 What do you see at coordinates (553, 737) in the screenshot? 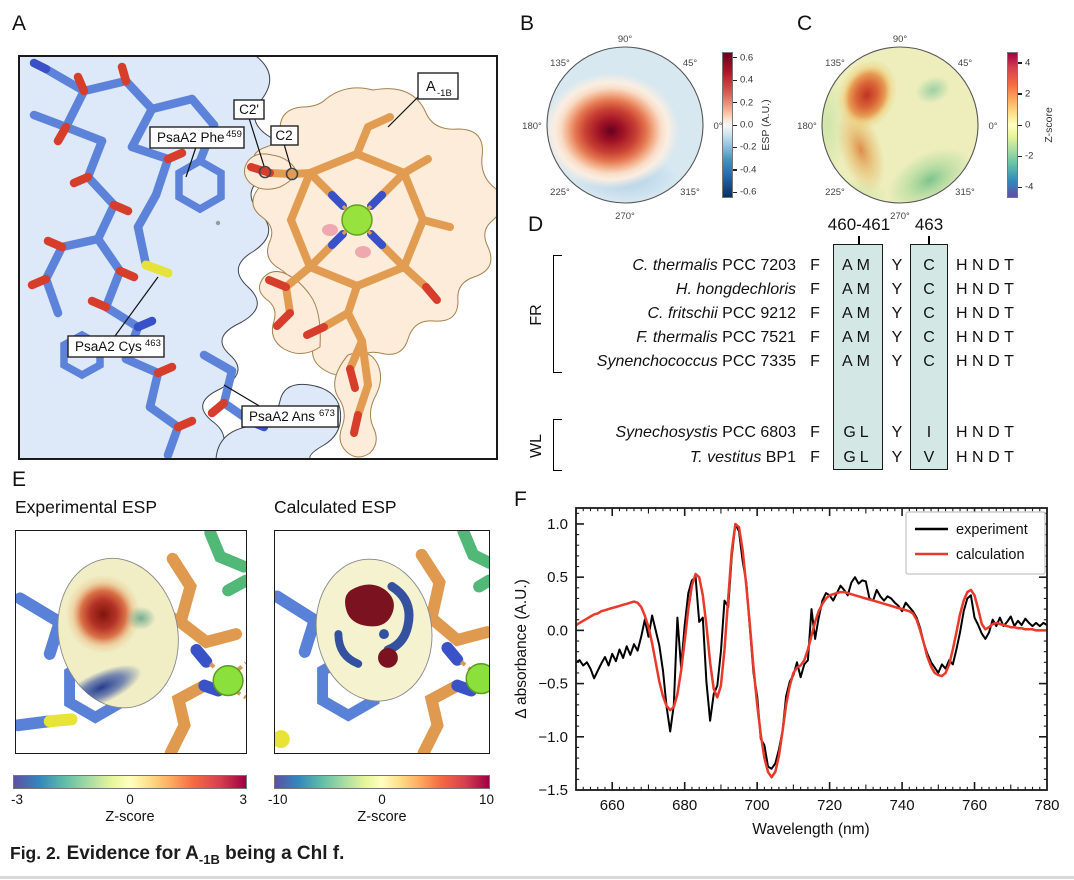
I see `y-tick-label: −1.0` at bounding box center [553, 737].